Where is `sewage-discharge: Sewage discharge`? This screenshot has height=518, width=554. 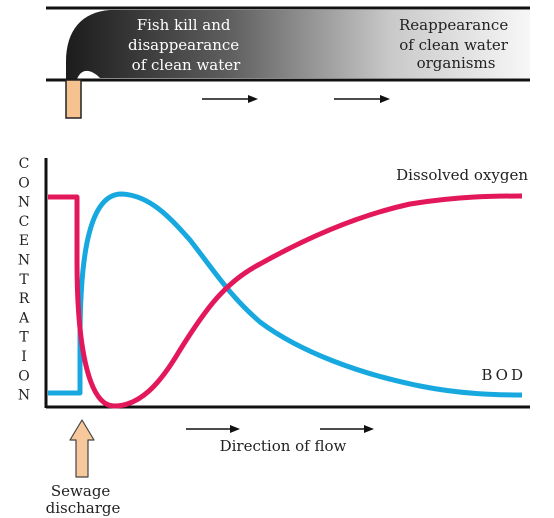 sewage-discharge: Sewage discharge is located at coordinates (83, 468).